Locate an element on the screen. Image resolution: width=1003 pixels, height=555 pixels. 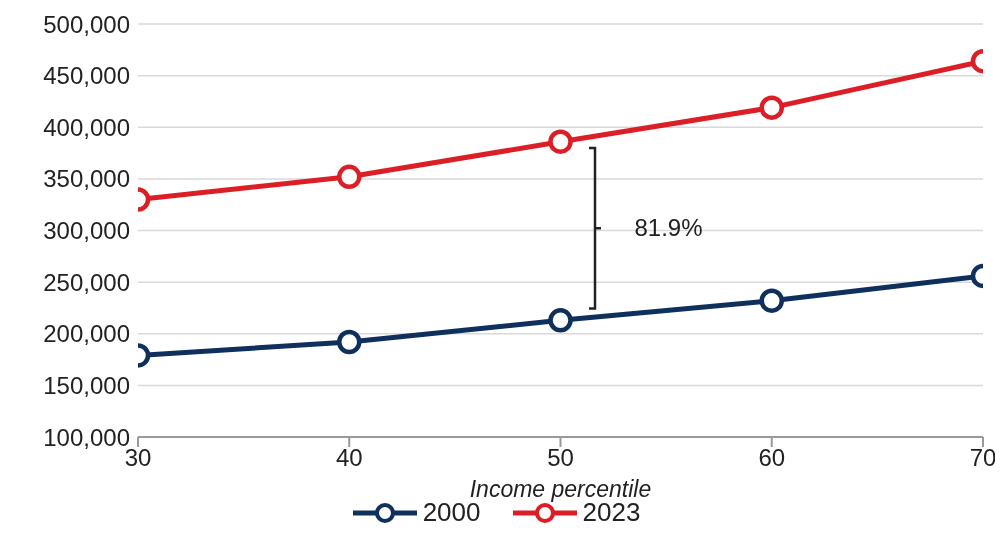
x-tick-label: 50 is located at coordinates (560, 458).